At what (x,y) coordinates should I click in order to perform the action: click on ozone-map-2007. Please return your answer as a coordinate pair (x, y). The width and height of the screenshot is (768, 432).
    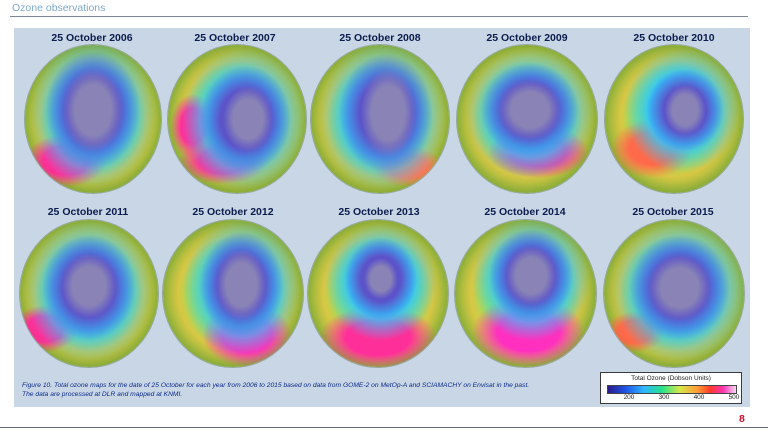
    Looking at the image, I should click on (237, 119).